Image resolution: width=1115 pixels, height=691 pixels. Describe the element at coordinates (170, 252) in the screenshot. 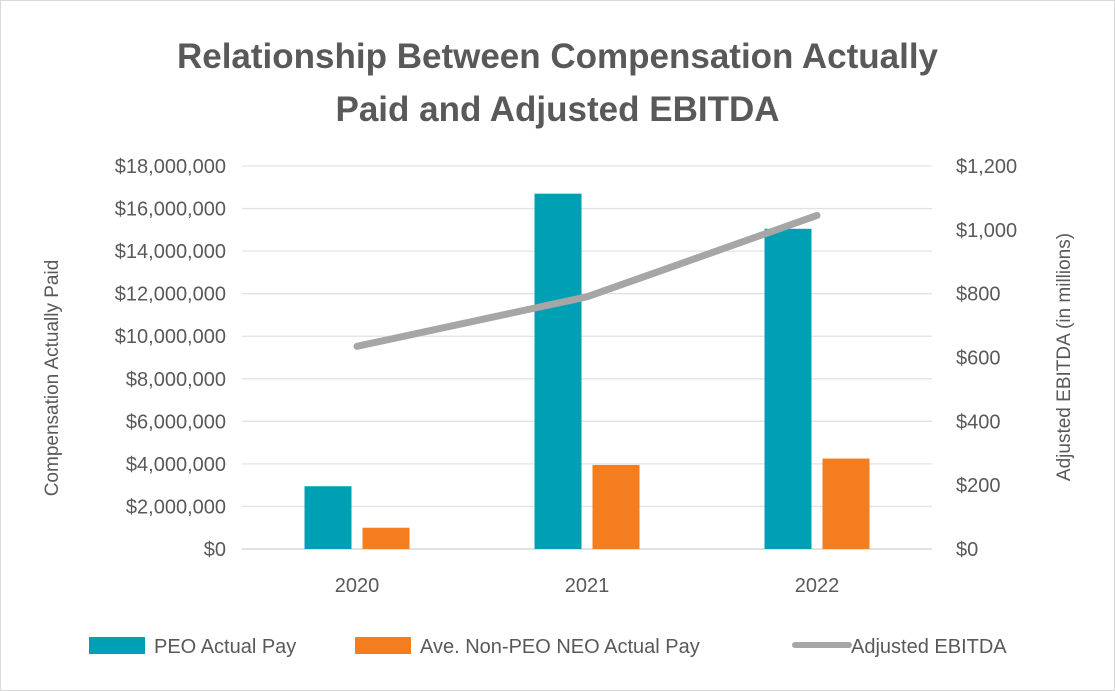

I see `y-tick-label: $14,000,000` at that location.